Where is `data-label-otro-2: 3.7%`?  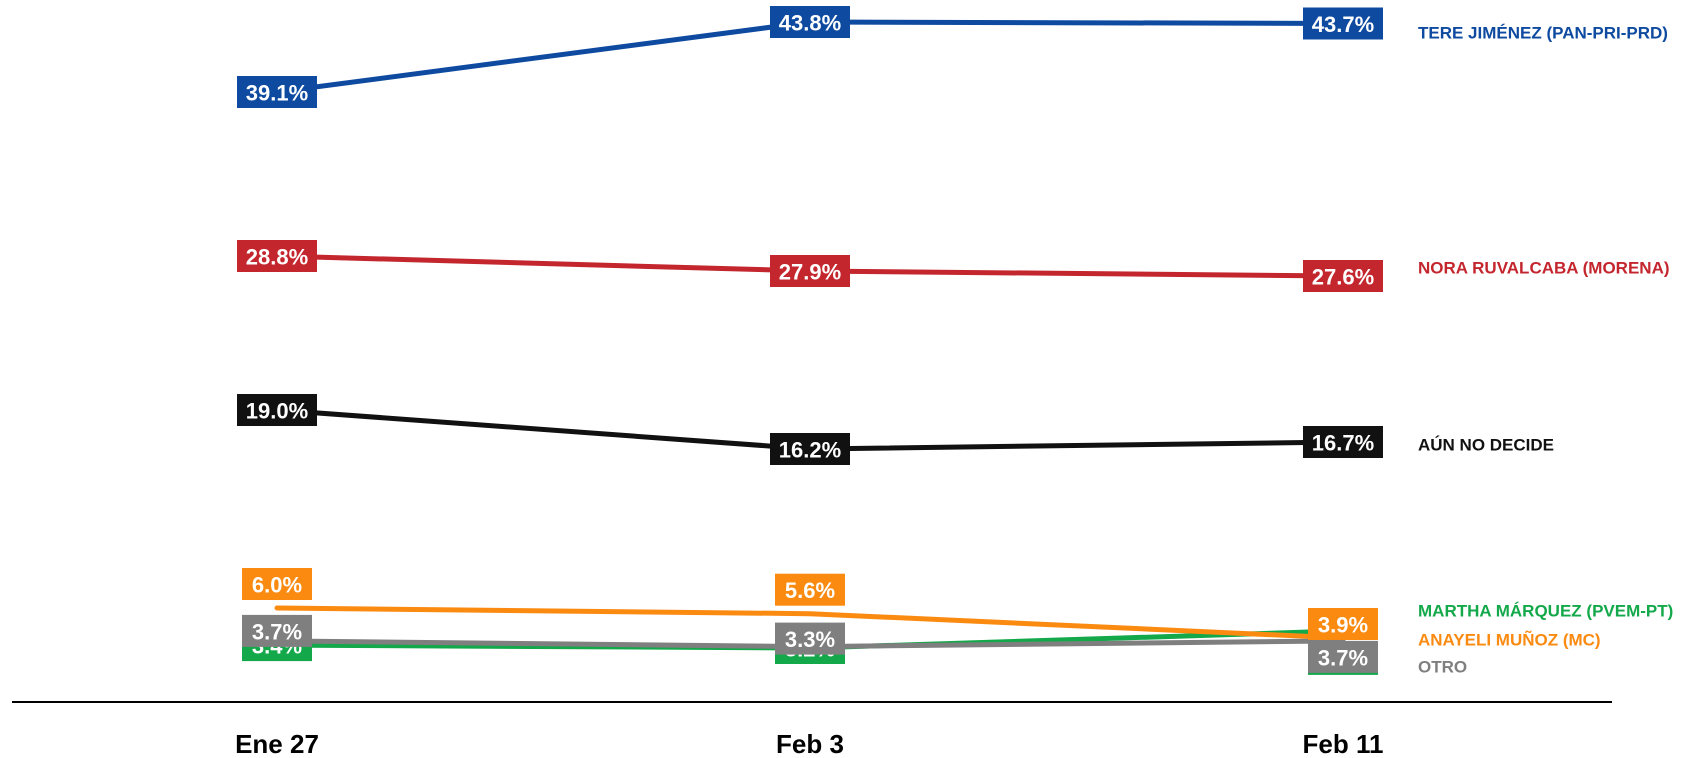
data-label-otro-2: 3.7% is located at coordinates (1343, 657).